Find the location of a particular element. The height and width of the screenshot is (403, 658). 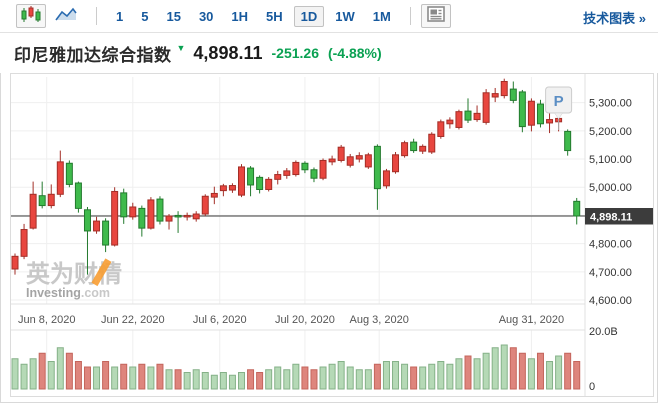

timeframe-buttons: 1 5 15 30 1H 5H 1D 1W 1M is located at coordinates (253, 16).